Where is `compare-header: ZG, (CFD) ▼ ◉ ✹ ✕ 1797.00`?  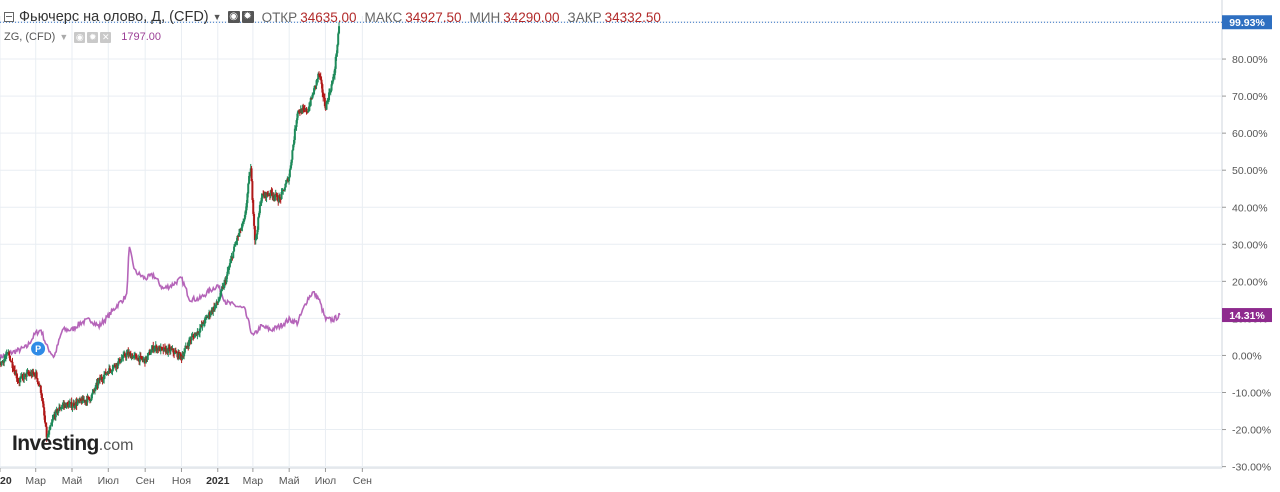 compare-header: ZG, (CFD) ▼ ◉ ✹ ✕ 1797.00 is located at coordinates (82, 37).